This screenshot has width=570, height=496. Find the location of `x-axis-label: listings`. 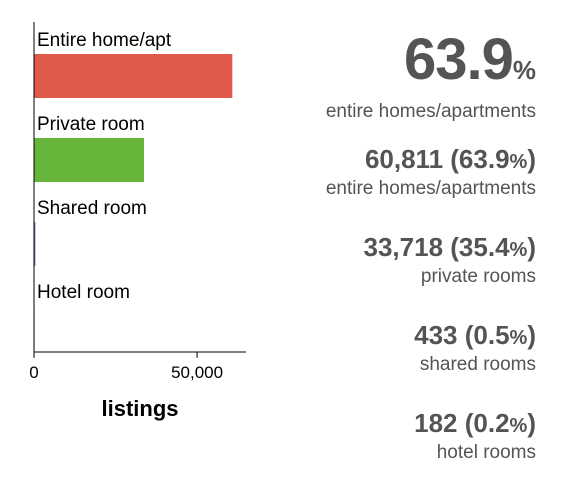

x-axis-label: listings is located at coordinates (139, 408).